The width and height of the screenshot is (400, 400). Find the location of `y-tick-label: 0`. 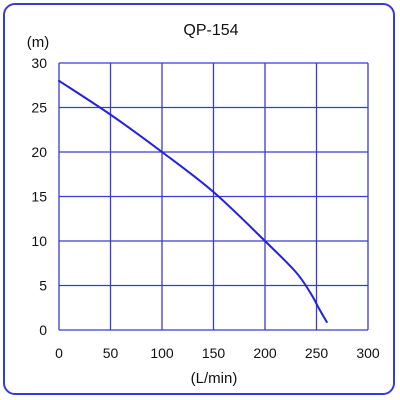

y-tick-label: 0 is located at coordinates (43, 330).